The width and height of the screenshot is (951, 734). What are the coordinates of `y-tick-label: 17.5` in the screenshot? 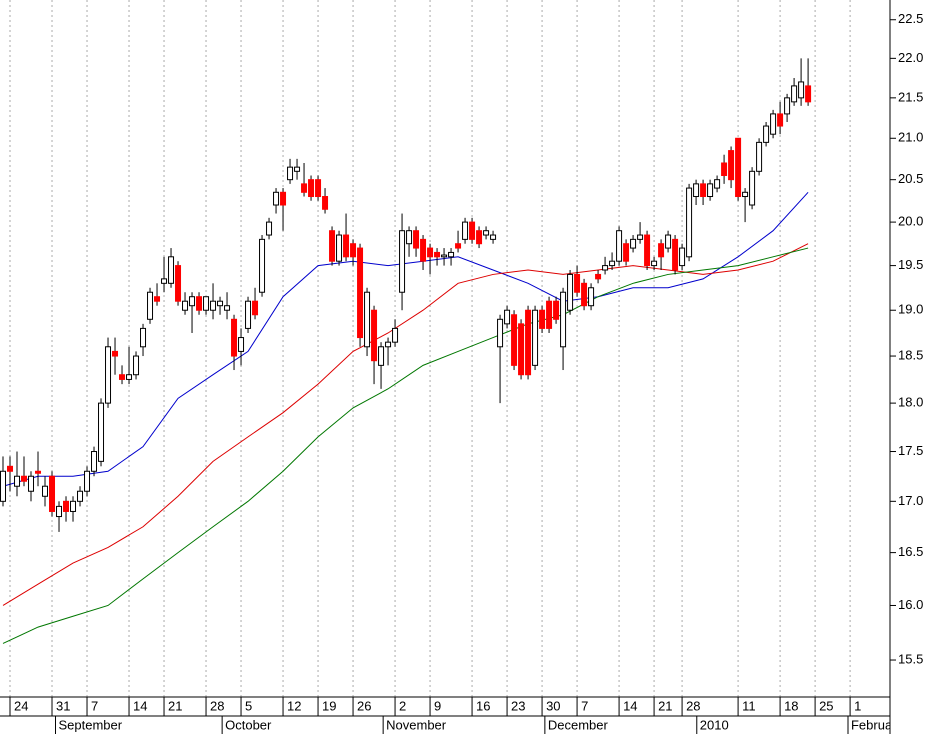 It's located at (910, 450).